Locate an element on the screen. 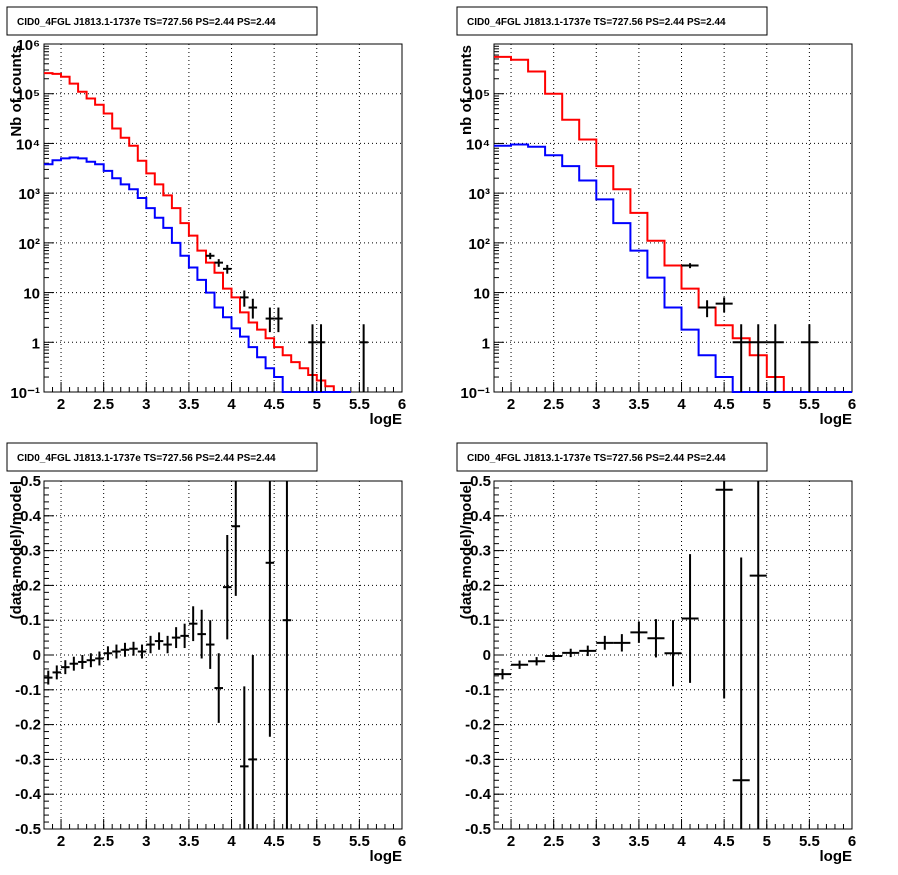 The height and width of the screenshot is (875, 898). y-tick-labels: 10⁻¹ 1 10 10² 10³ 10⁴ 10⁵ 10⁶ is located at coordinates (25, 219).